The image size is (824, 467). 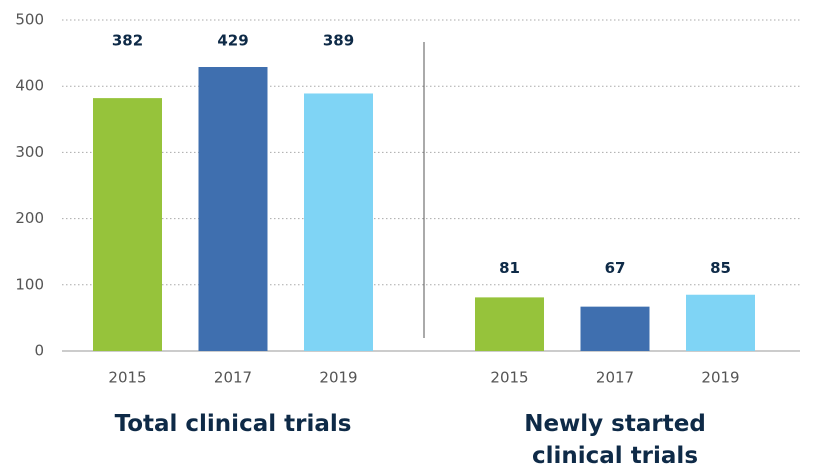 What do you see at coordinates (29, 152) in the screenshot?
I see `y-tick-label: 300` at bounding box center [29, 152].